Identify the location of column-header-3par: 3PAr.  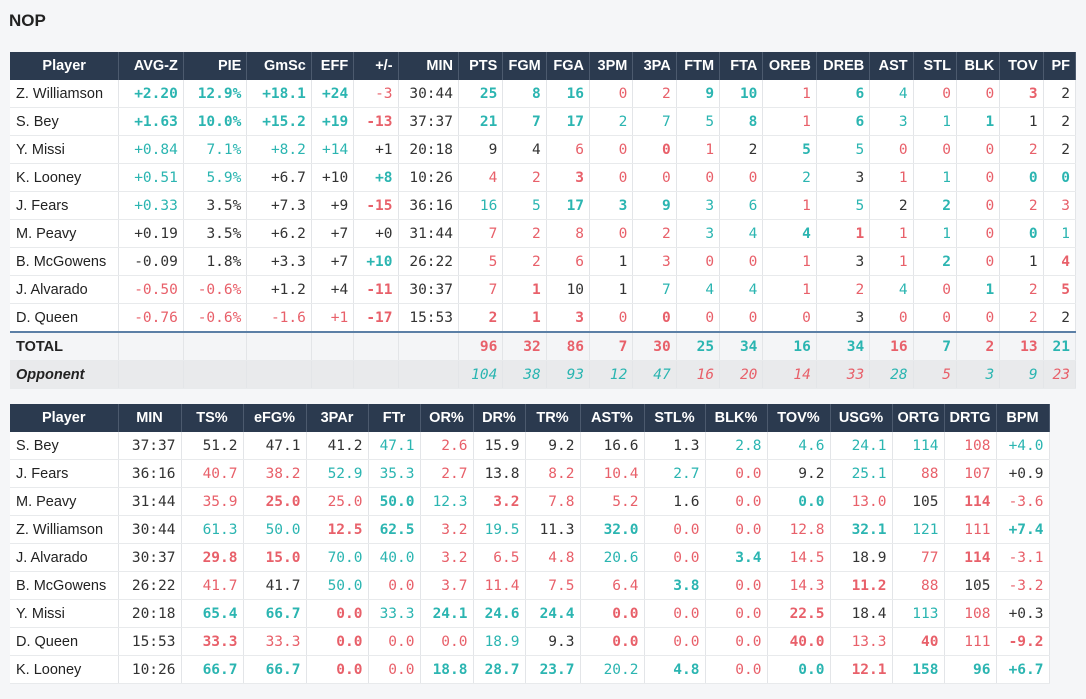
(337, 418).